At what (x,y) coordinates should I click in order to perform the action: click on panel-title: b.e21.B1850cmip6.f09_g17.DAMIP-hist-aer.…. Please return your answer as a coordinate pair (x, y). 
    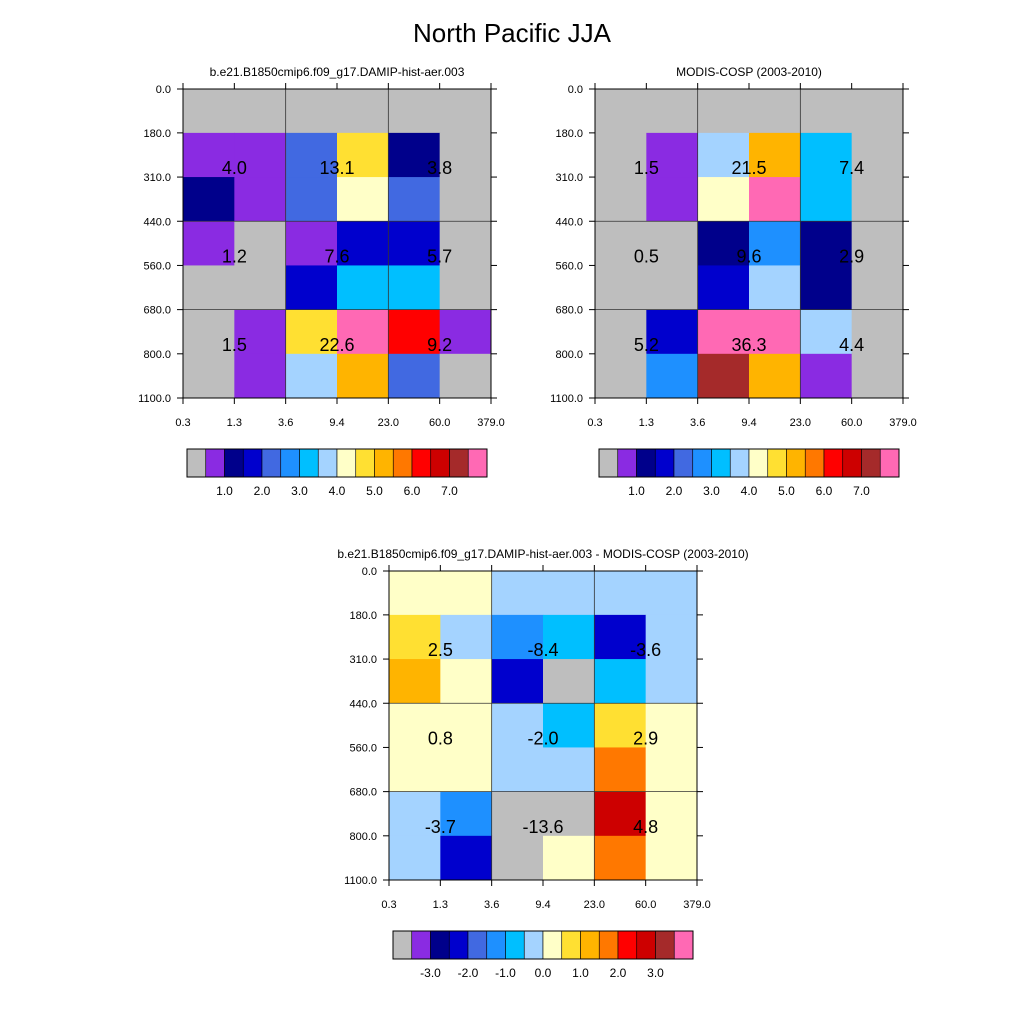
    Looking at the image, I should click on (542, 554).